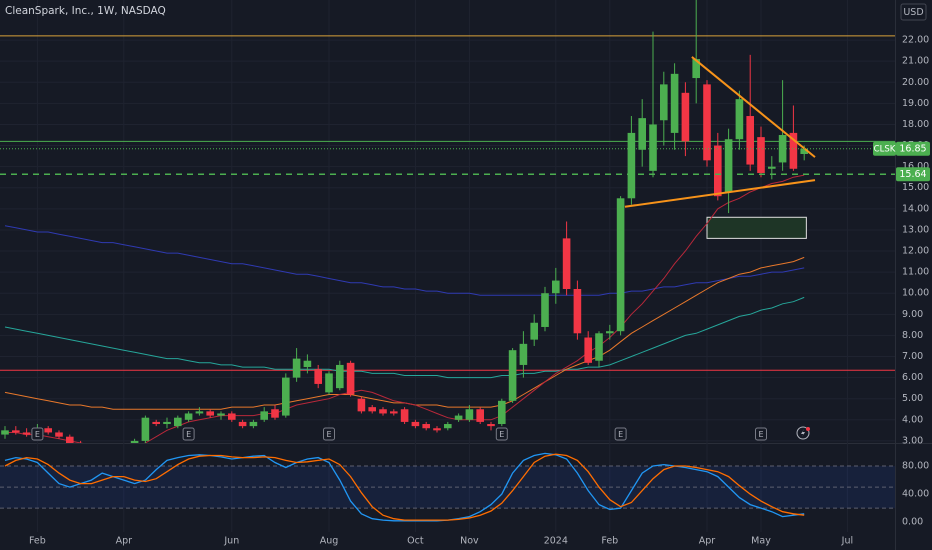 The height and width of the screenshot is (550, 932). Describe the element at coordinates (756, 227) in the screenshot. I see `zone-box` at that location.